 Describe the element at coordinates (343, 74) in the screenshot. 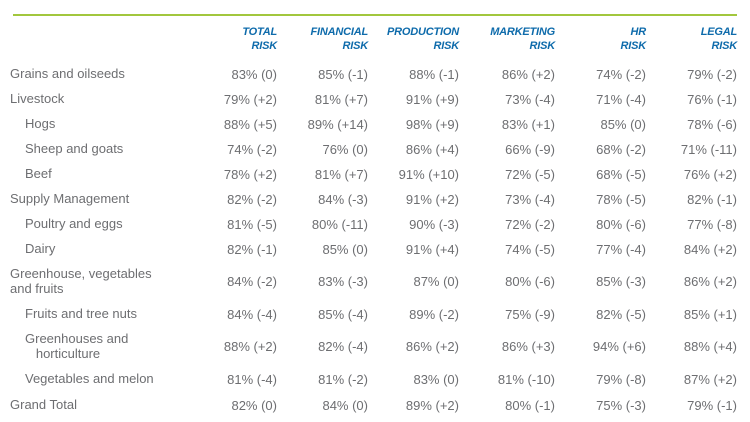

I see `value-cell: 85% (-1)` at that location.